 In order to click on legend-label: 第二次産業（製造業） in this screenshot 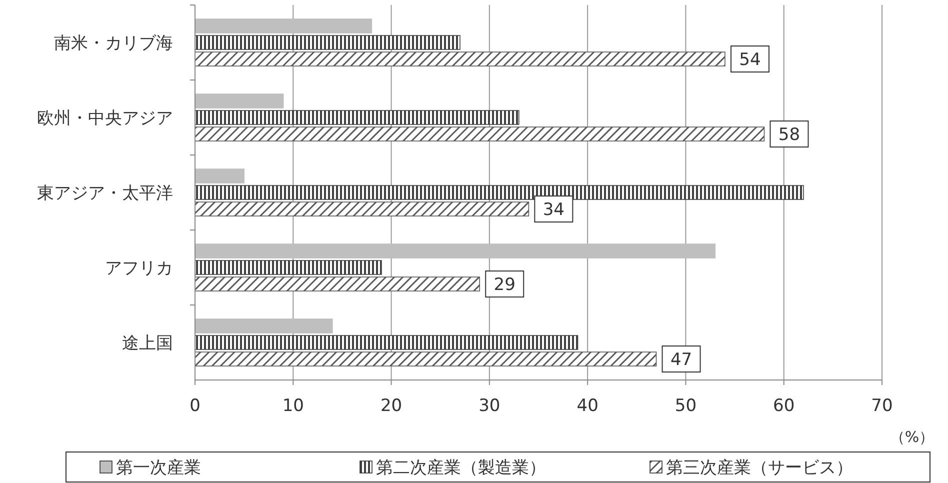, I will do `click(461, 468)`.